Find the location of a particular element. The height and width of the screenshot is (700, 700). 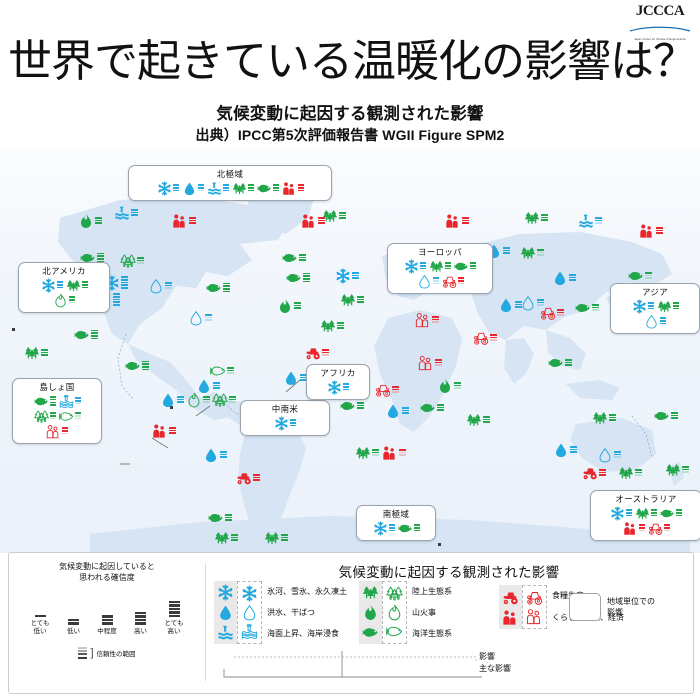

region-box-central-south-america: 中南米 is located at coordinates (285, 418).